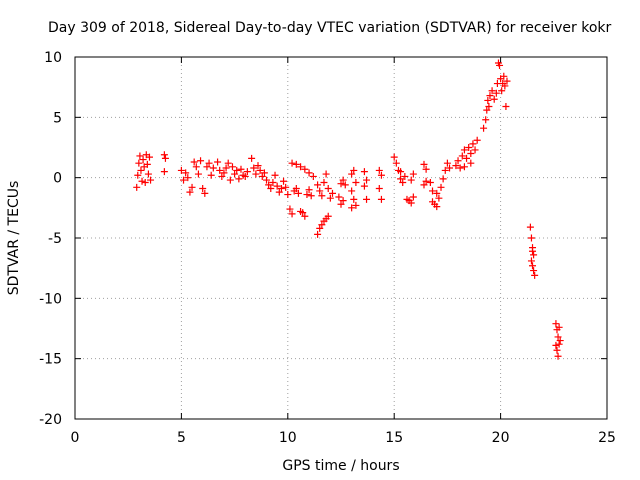 The width and height of the screenshot is (640, 480). What do you see at coordinates (75, 438) in the screenshot?
I see `x-tick-label: 0` at bounding box center [75, 438].